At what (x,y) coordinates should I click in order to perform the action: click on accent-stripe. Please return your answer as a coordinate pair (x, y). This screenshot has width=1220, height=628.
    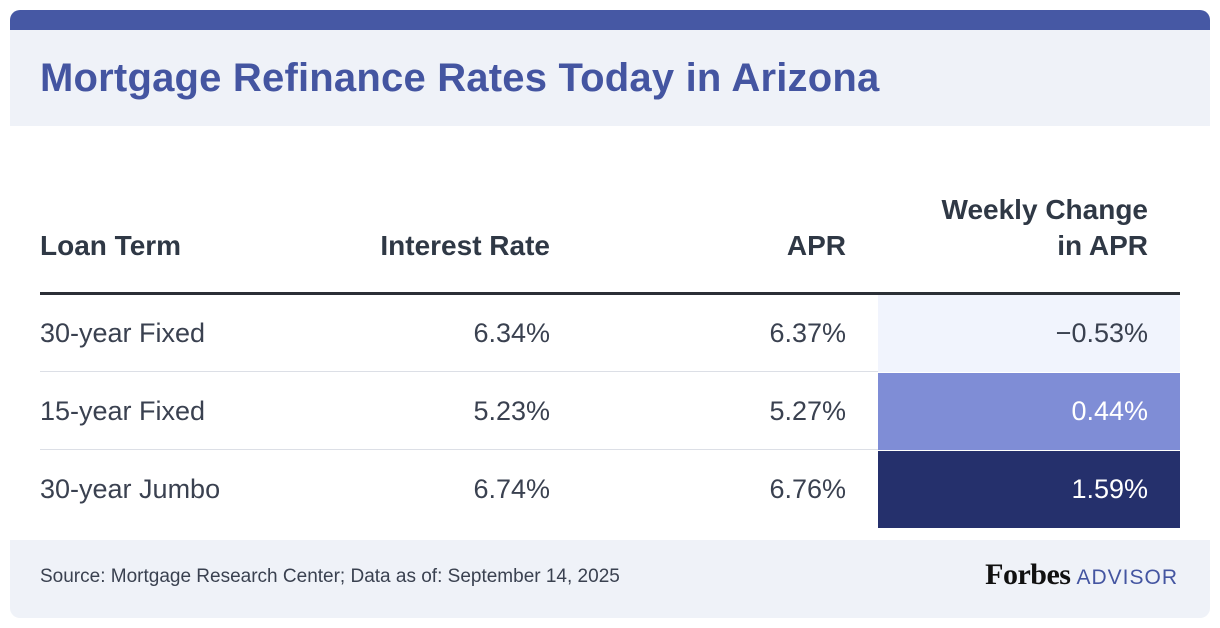
    Looking at the image, I should click on (610, 20).